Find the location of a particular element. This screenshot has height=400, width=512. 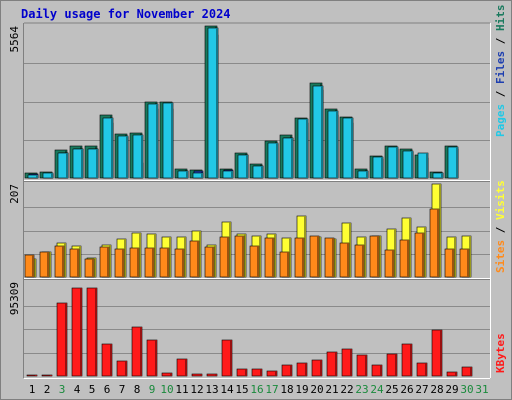

x-label-day-23: 23 is located at coordinates (361, 389).